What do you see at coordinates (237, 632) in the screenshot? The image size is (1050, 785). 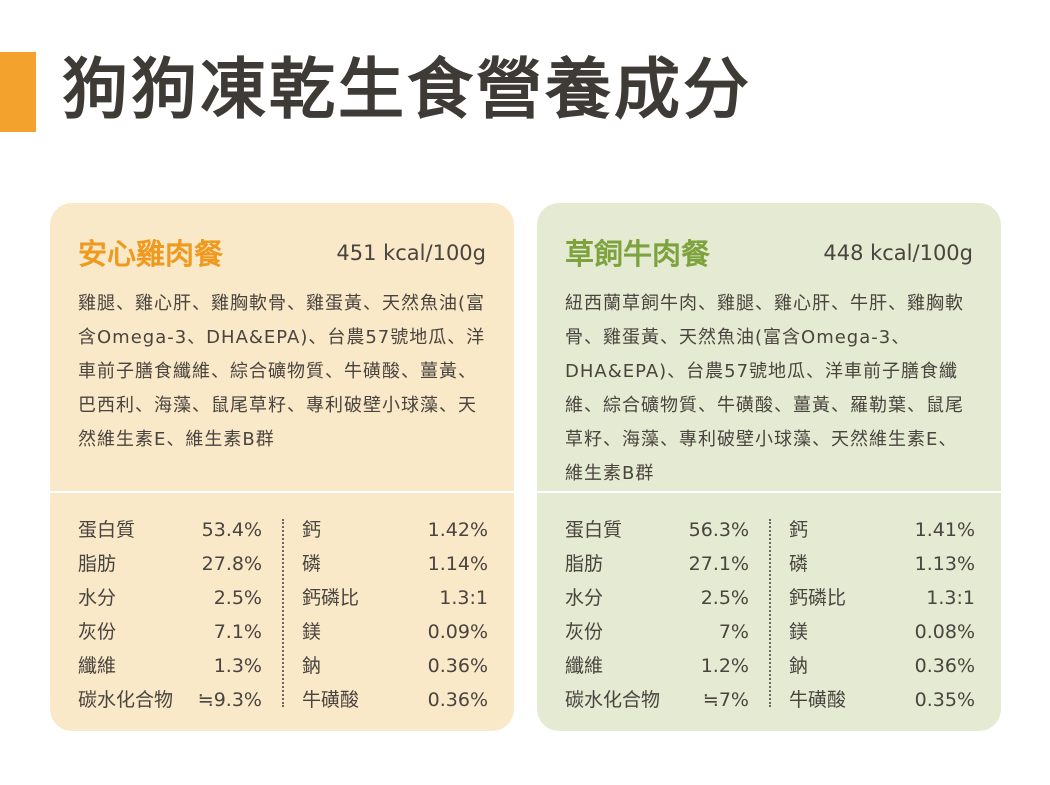 I see `nutrient-value: 7.1%` at bounding box center [237, 632].